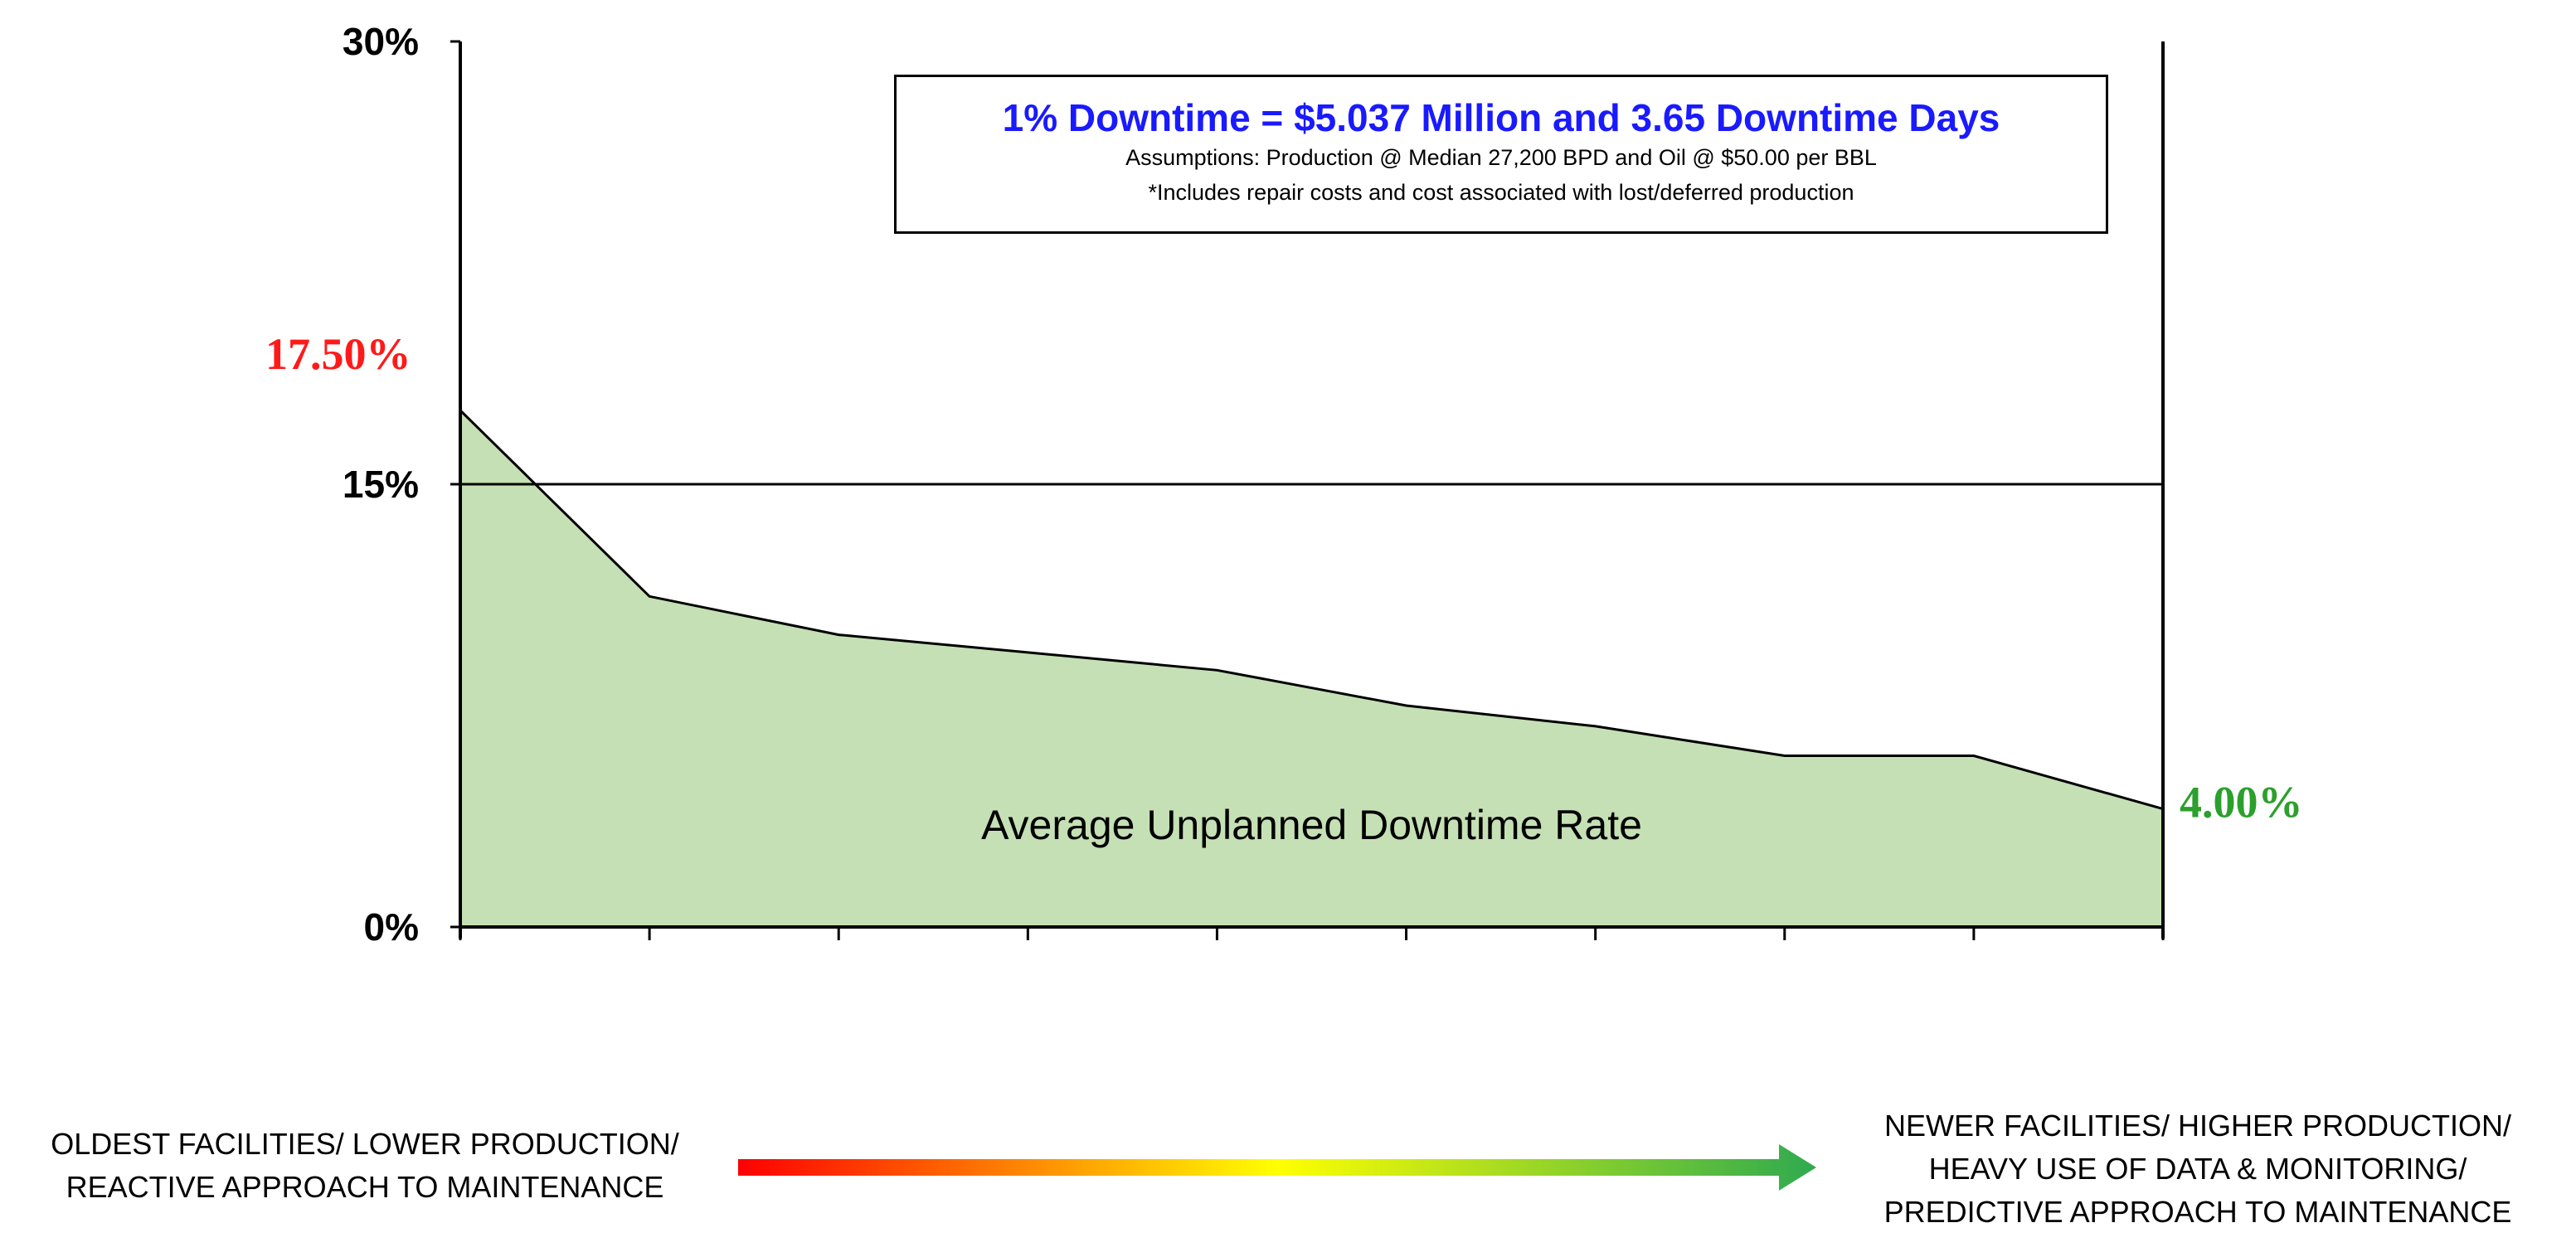 The image size is (2576, 1252). What do you see at coordinates (338, 354) in the screenshot?
I see `start-value-label: 17.50%` at bounding box center [338, 354].